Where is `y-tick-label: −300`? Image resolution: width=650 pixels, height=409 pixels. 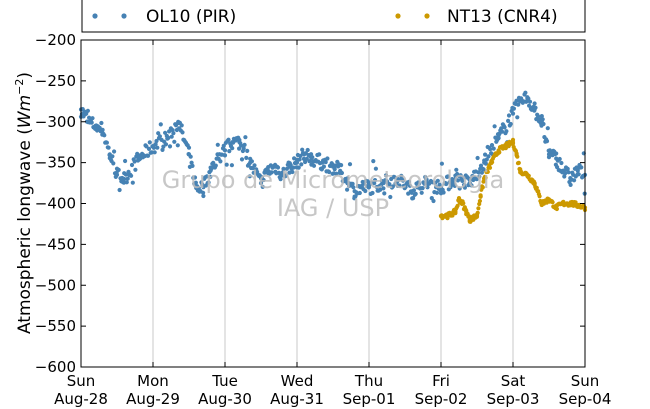 y-tick-label: −300 is located at coordinates (55, 122).